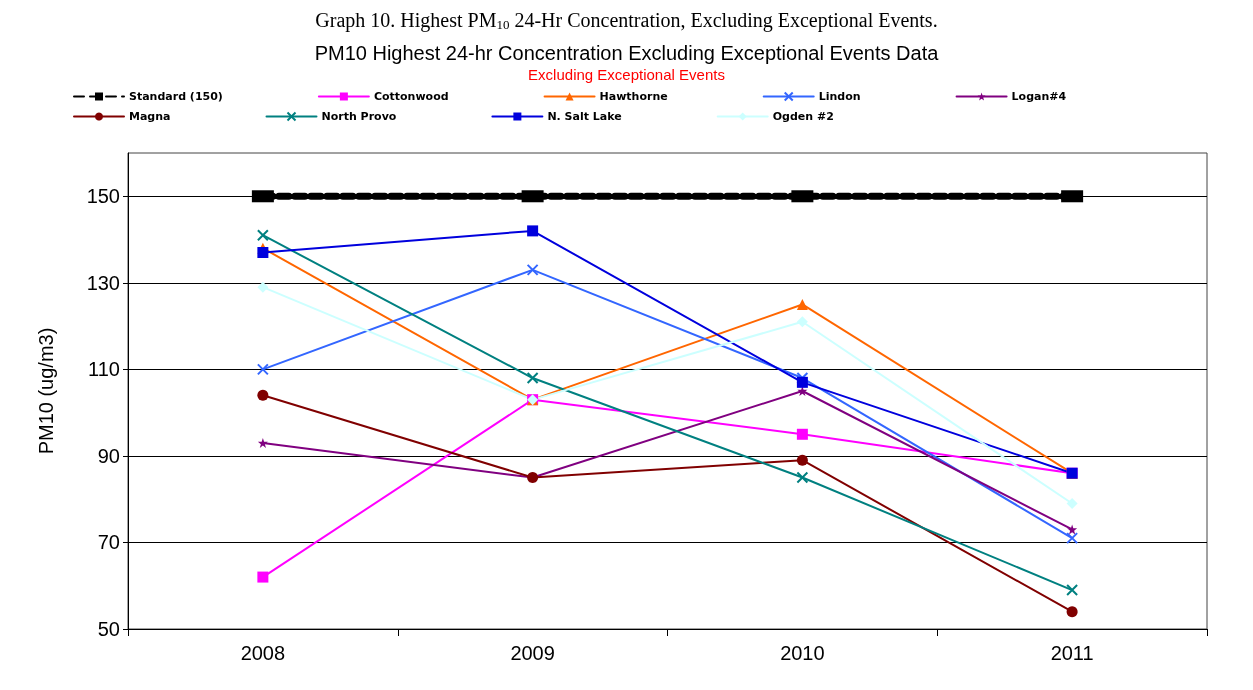  Describe the element at coordinates (103, 282) in the screenshot. I see `y-tick-label: 130` at that location.